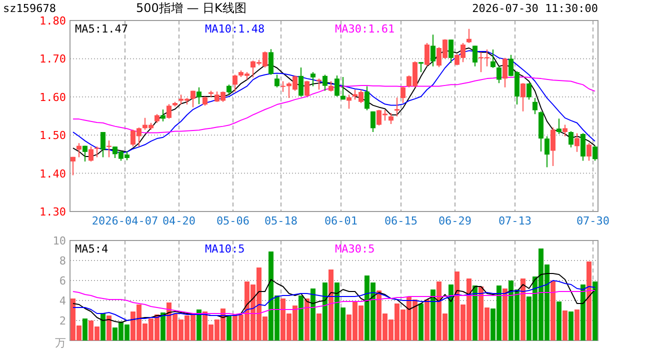  Describe the element at coordinates (455, 221) in the screenshot. I see `x-tick-label: 06-29` at that location.